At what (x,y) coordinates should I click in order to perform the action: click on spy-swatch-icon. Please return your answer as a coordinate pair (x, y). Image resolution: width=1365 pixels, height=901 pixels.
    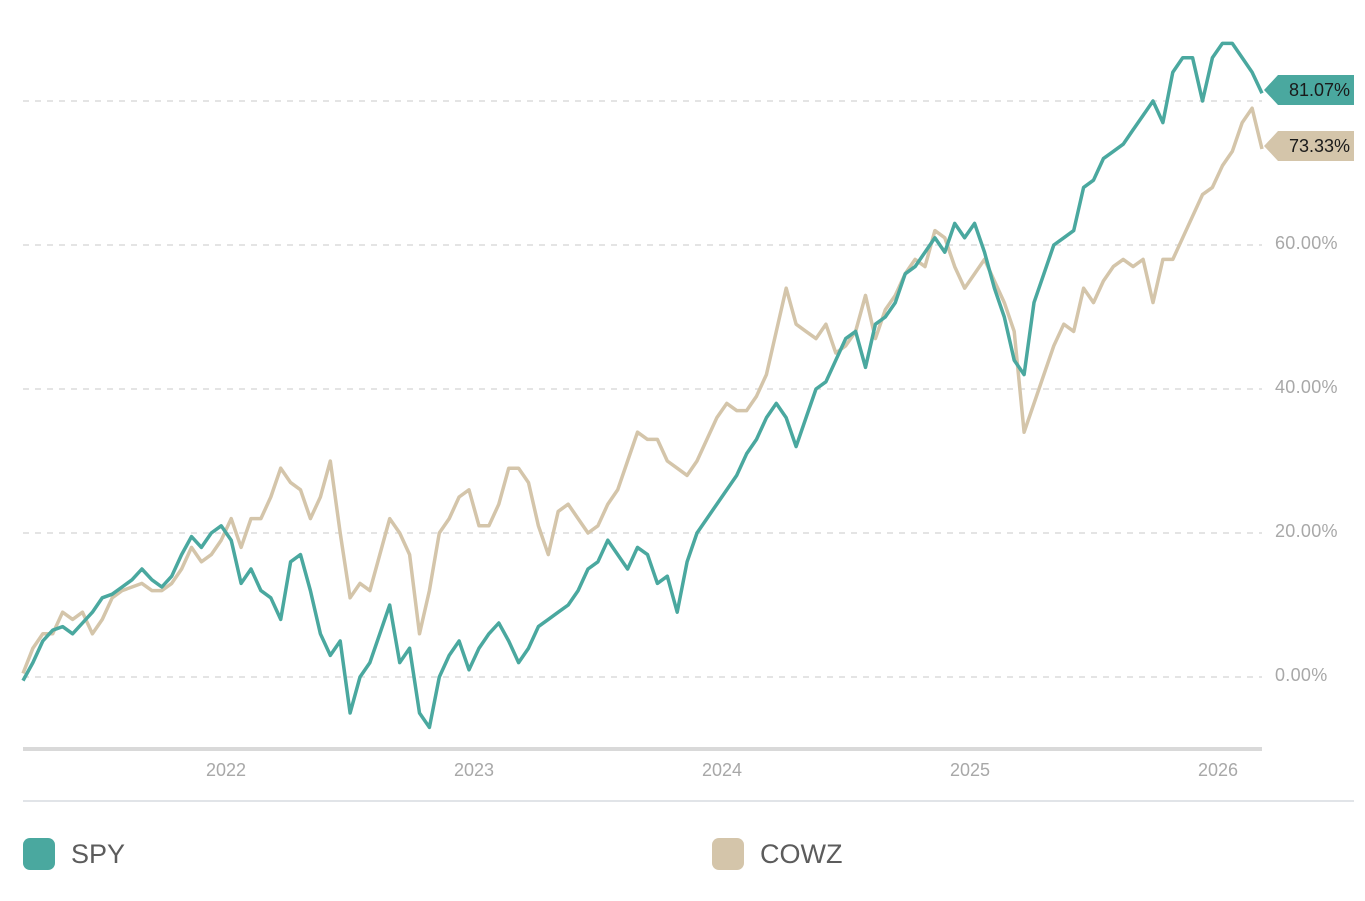
    Looking at the image, I should click on (39, 854).